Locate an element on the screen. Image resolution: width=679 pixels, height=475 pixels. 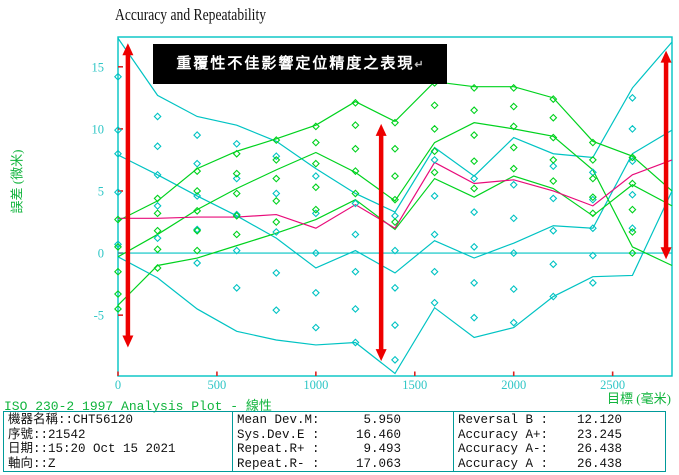
stat-label: Accuracy A : is located at coordinates (503, 463).